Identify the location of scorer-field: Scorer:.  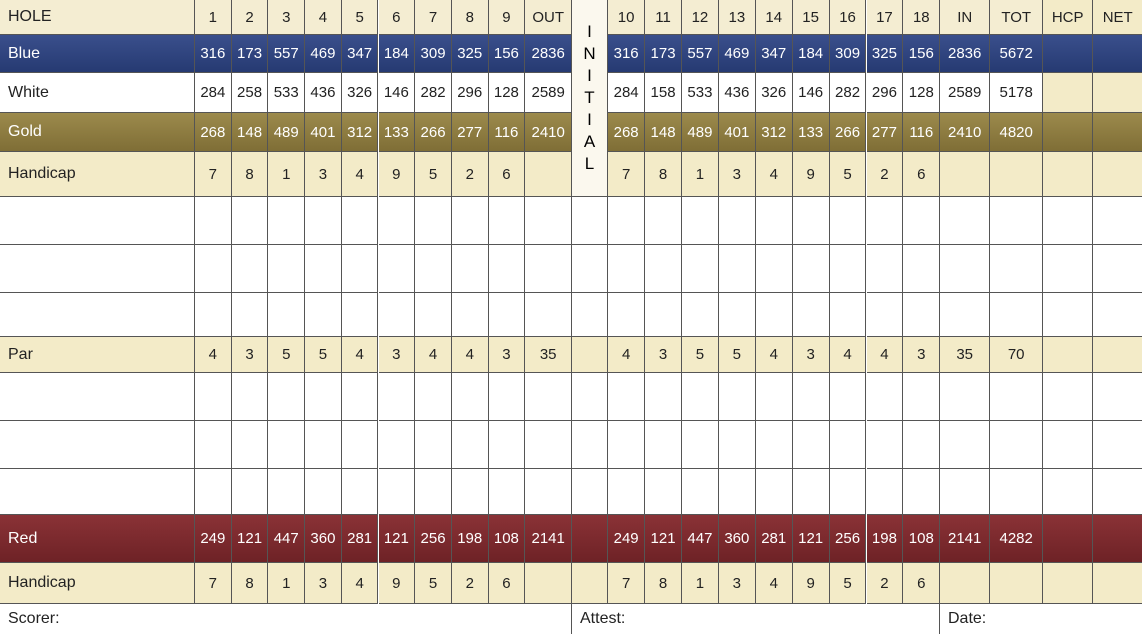
(286, 619).